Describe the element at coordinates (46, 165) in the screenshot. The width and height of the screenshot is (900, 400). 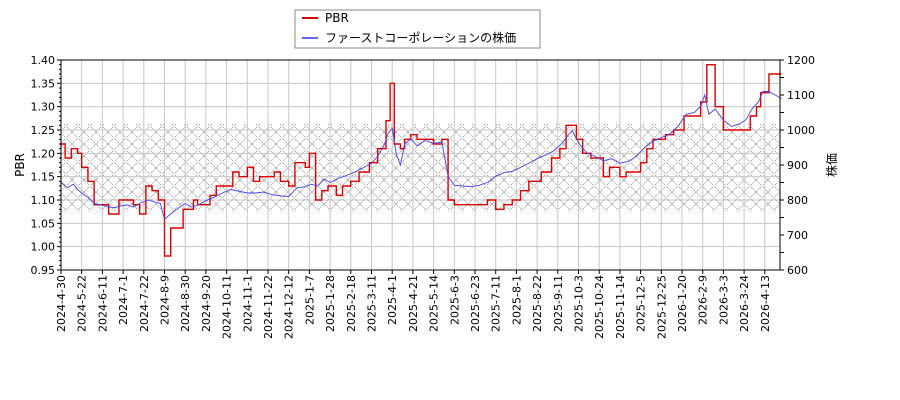
I see `left-axis: 0.95 1.00 1.05 1.10 1.15 1.20 1.25 1.30 1.35 1.40` at that location.